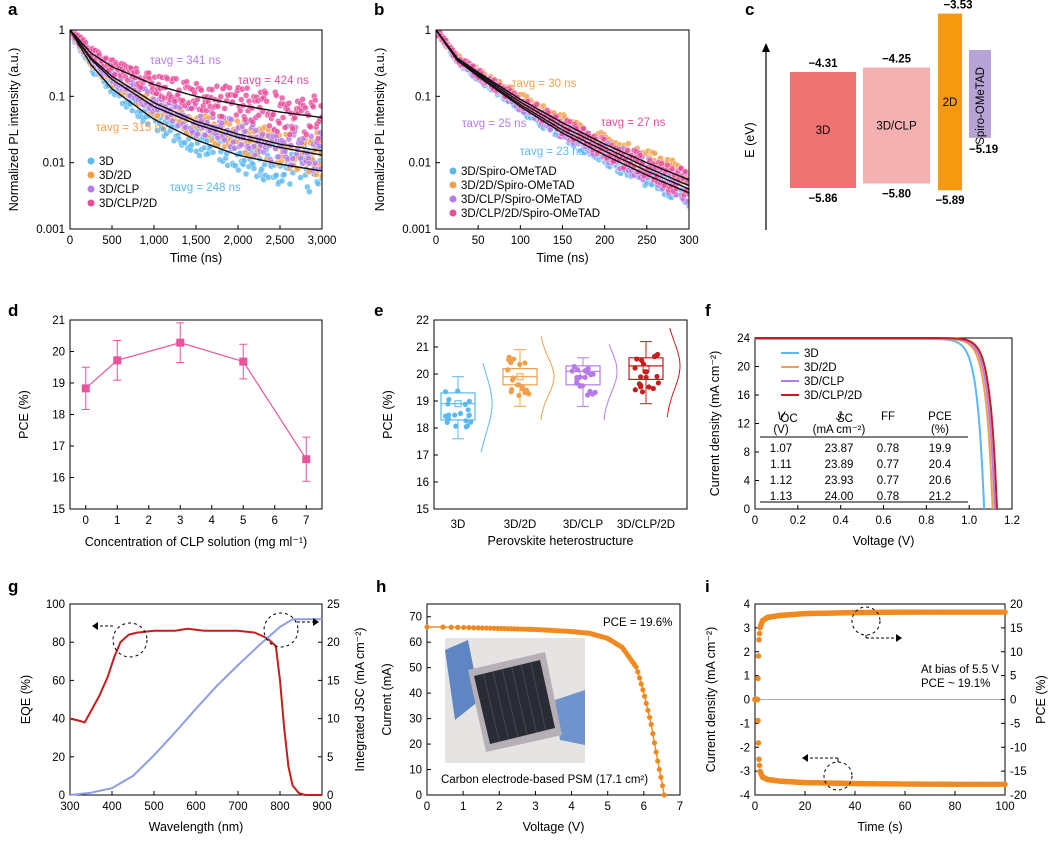 This screenshot has width=1062, height=849. What do you see at coordinates (884, 541) in the screenshot?
I see `x-axis-label: Voltage (V)` at bounding box center [884, 541].